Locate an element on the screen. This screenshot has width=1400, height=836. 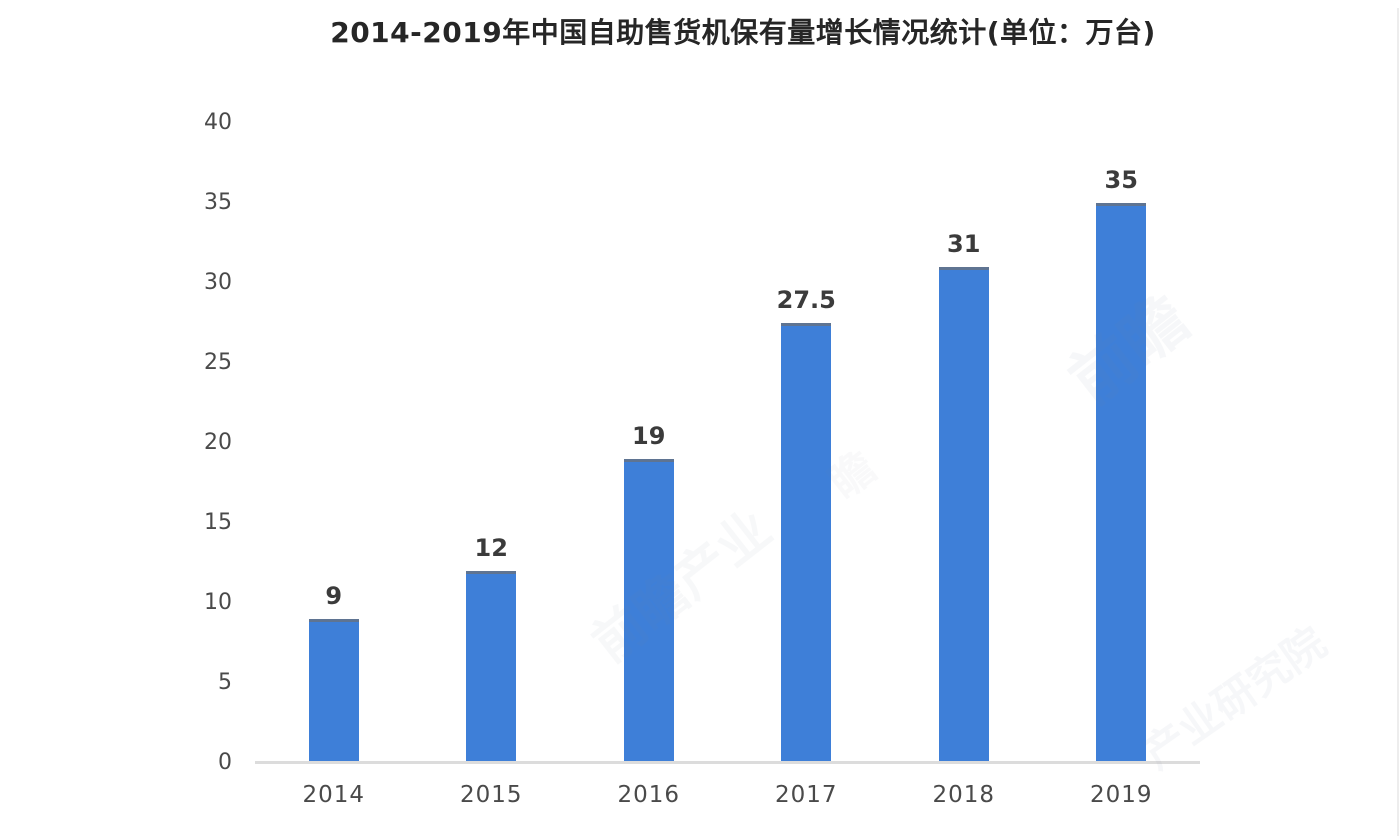
value-label-2015: 12 is located at coordinates (491, 548).